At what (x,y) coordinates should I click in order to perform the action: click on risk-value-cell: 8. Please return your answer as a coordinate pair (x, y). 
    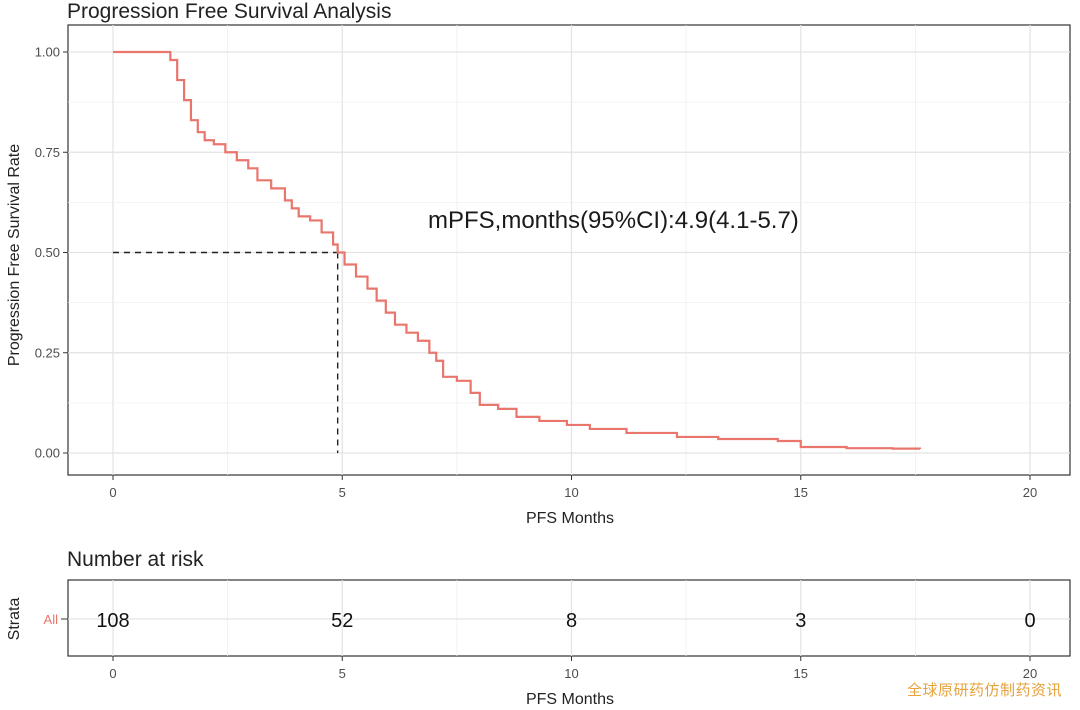
    Looking at the image, I should click on (571, 621).